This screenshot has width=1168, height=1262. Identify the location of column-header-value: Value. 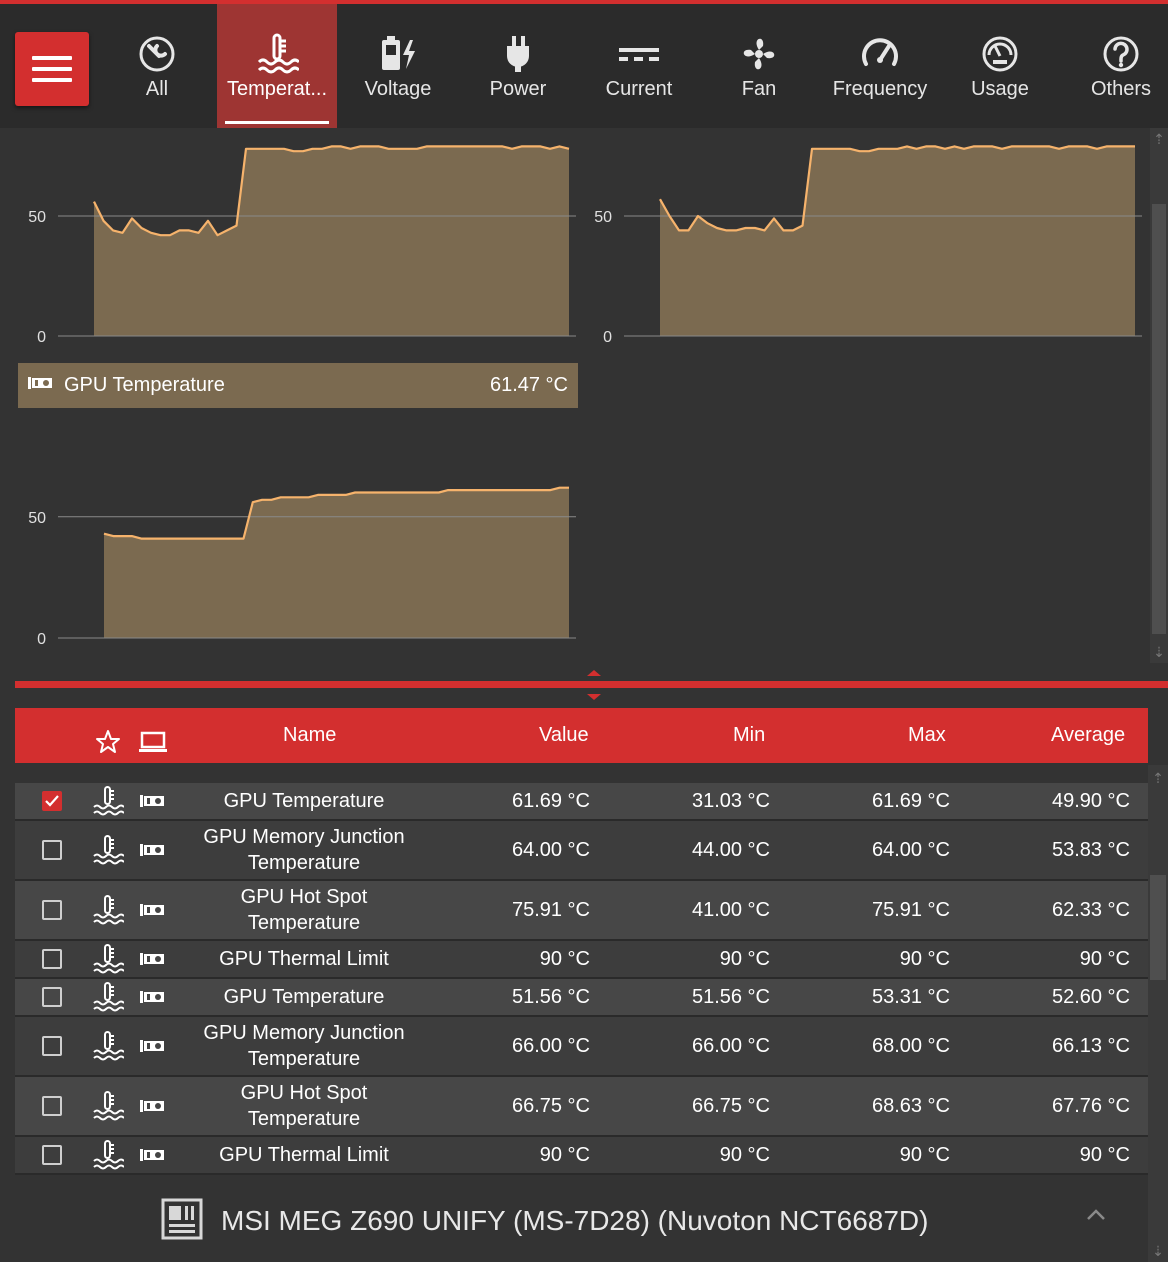
(564, 735).